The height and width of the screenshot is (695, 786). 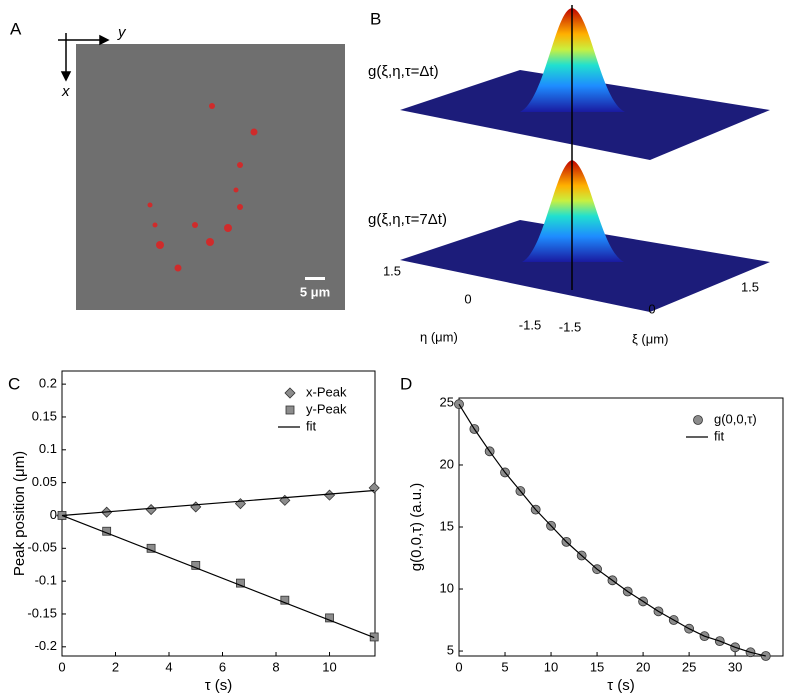 I want to click on y-tick-label: 10, so click(x=447, y=587).